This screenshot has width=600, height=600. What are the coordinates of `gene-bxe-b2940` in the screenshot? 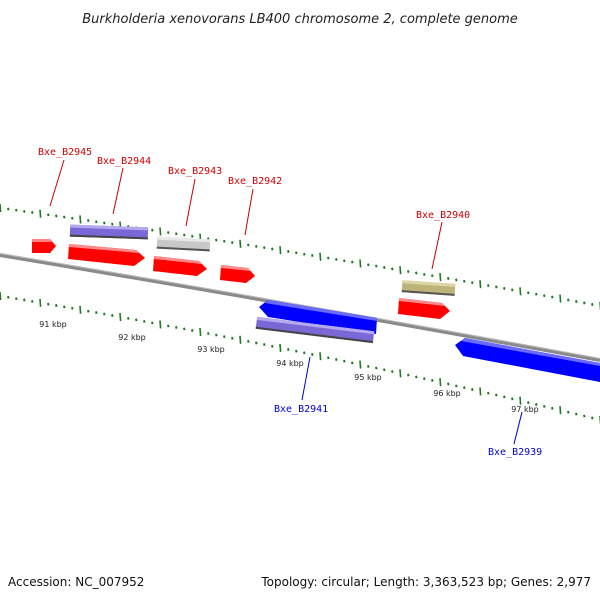 It's located at (428, 288).